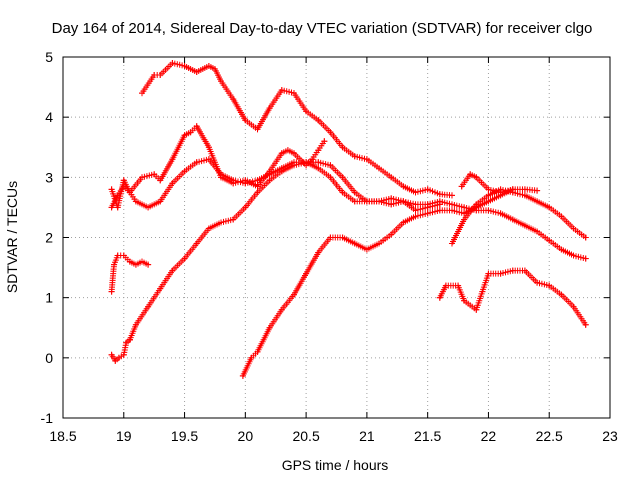 The width and height of the screenshot is (640, 480). I want to click on x-tick-label: 21.5, so click(427, 436).